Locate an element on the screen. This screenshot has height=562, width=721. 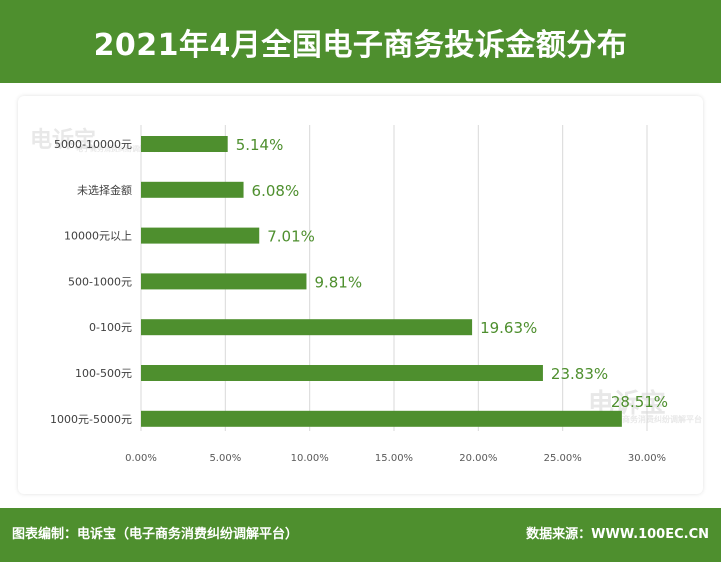
data-label: 6.08% is located at coordinates (276, 191).